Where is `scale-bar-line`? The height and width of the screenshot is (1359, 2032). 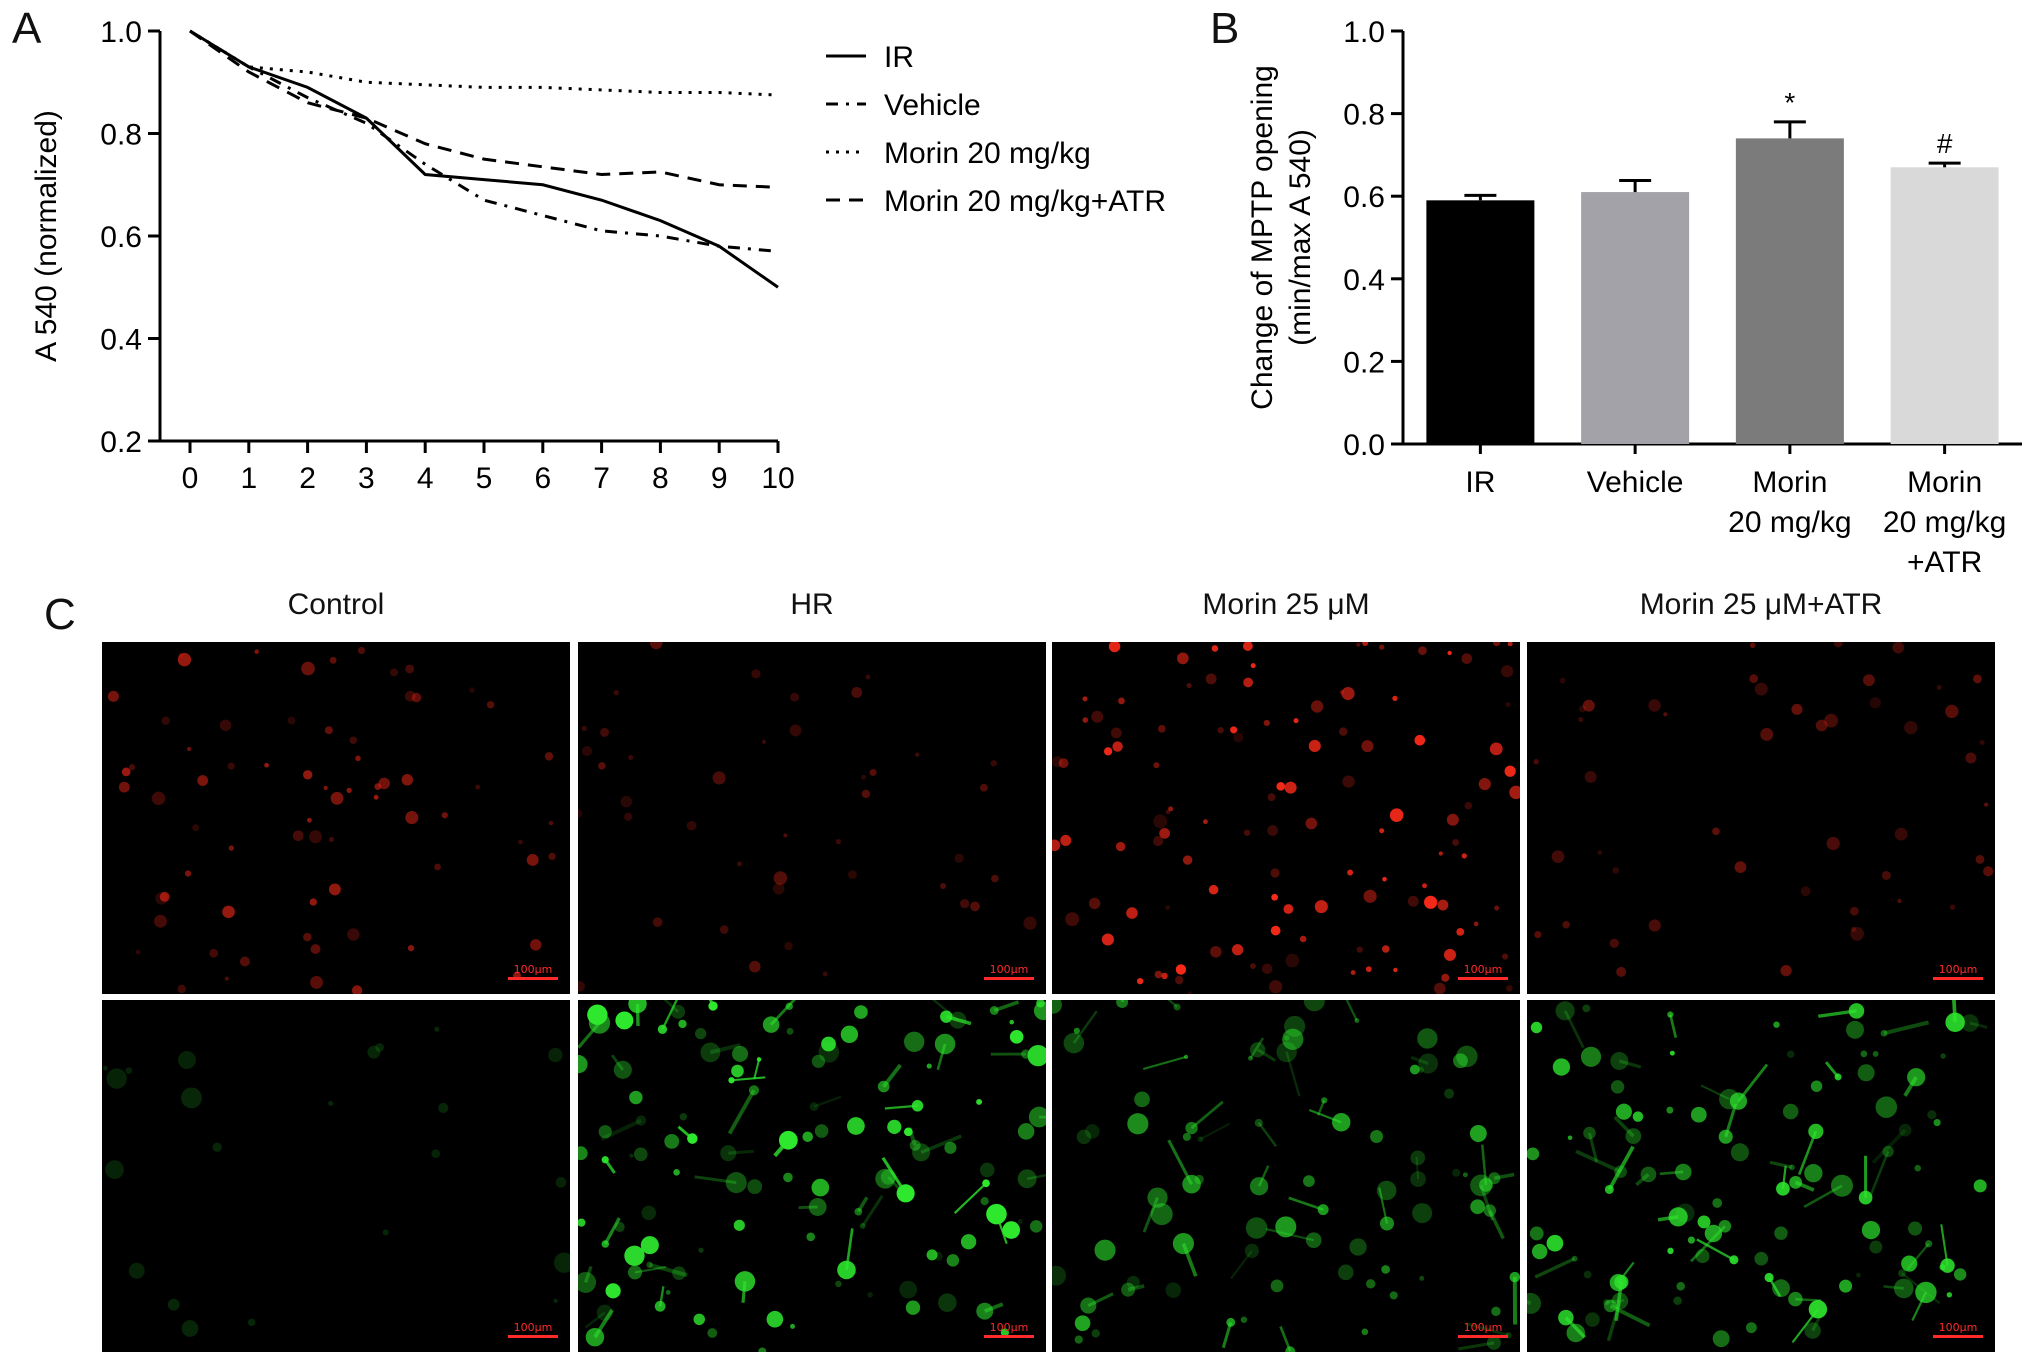
scale-bar-line is located at coordinates (1009, 978).